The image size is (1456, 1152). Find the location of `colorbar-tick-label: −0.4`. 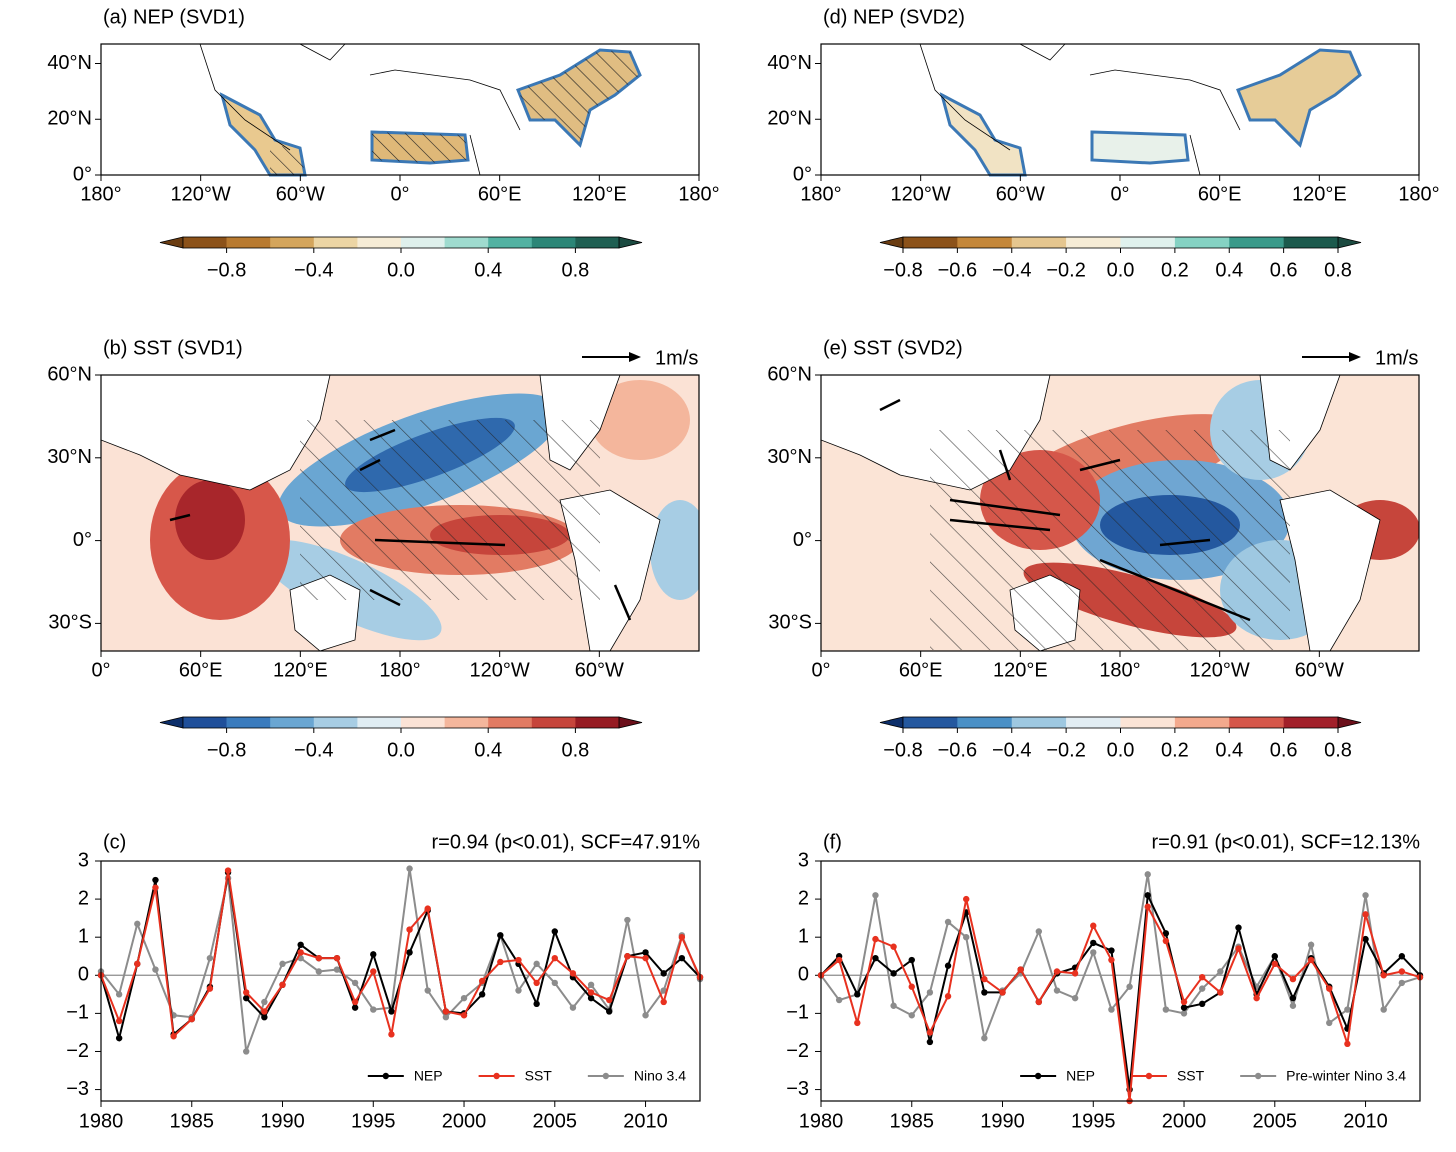

colorbar-tick-label: −0.4 is located at coordinates (1011, 270).